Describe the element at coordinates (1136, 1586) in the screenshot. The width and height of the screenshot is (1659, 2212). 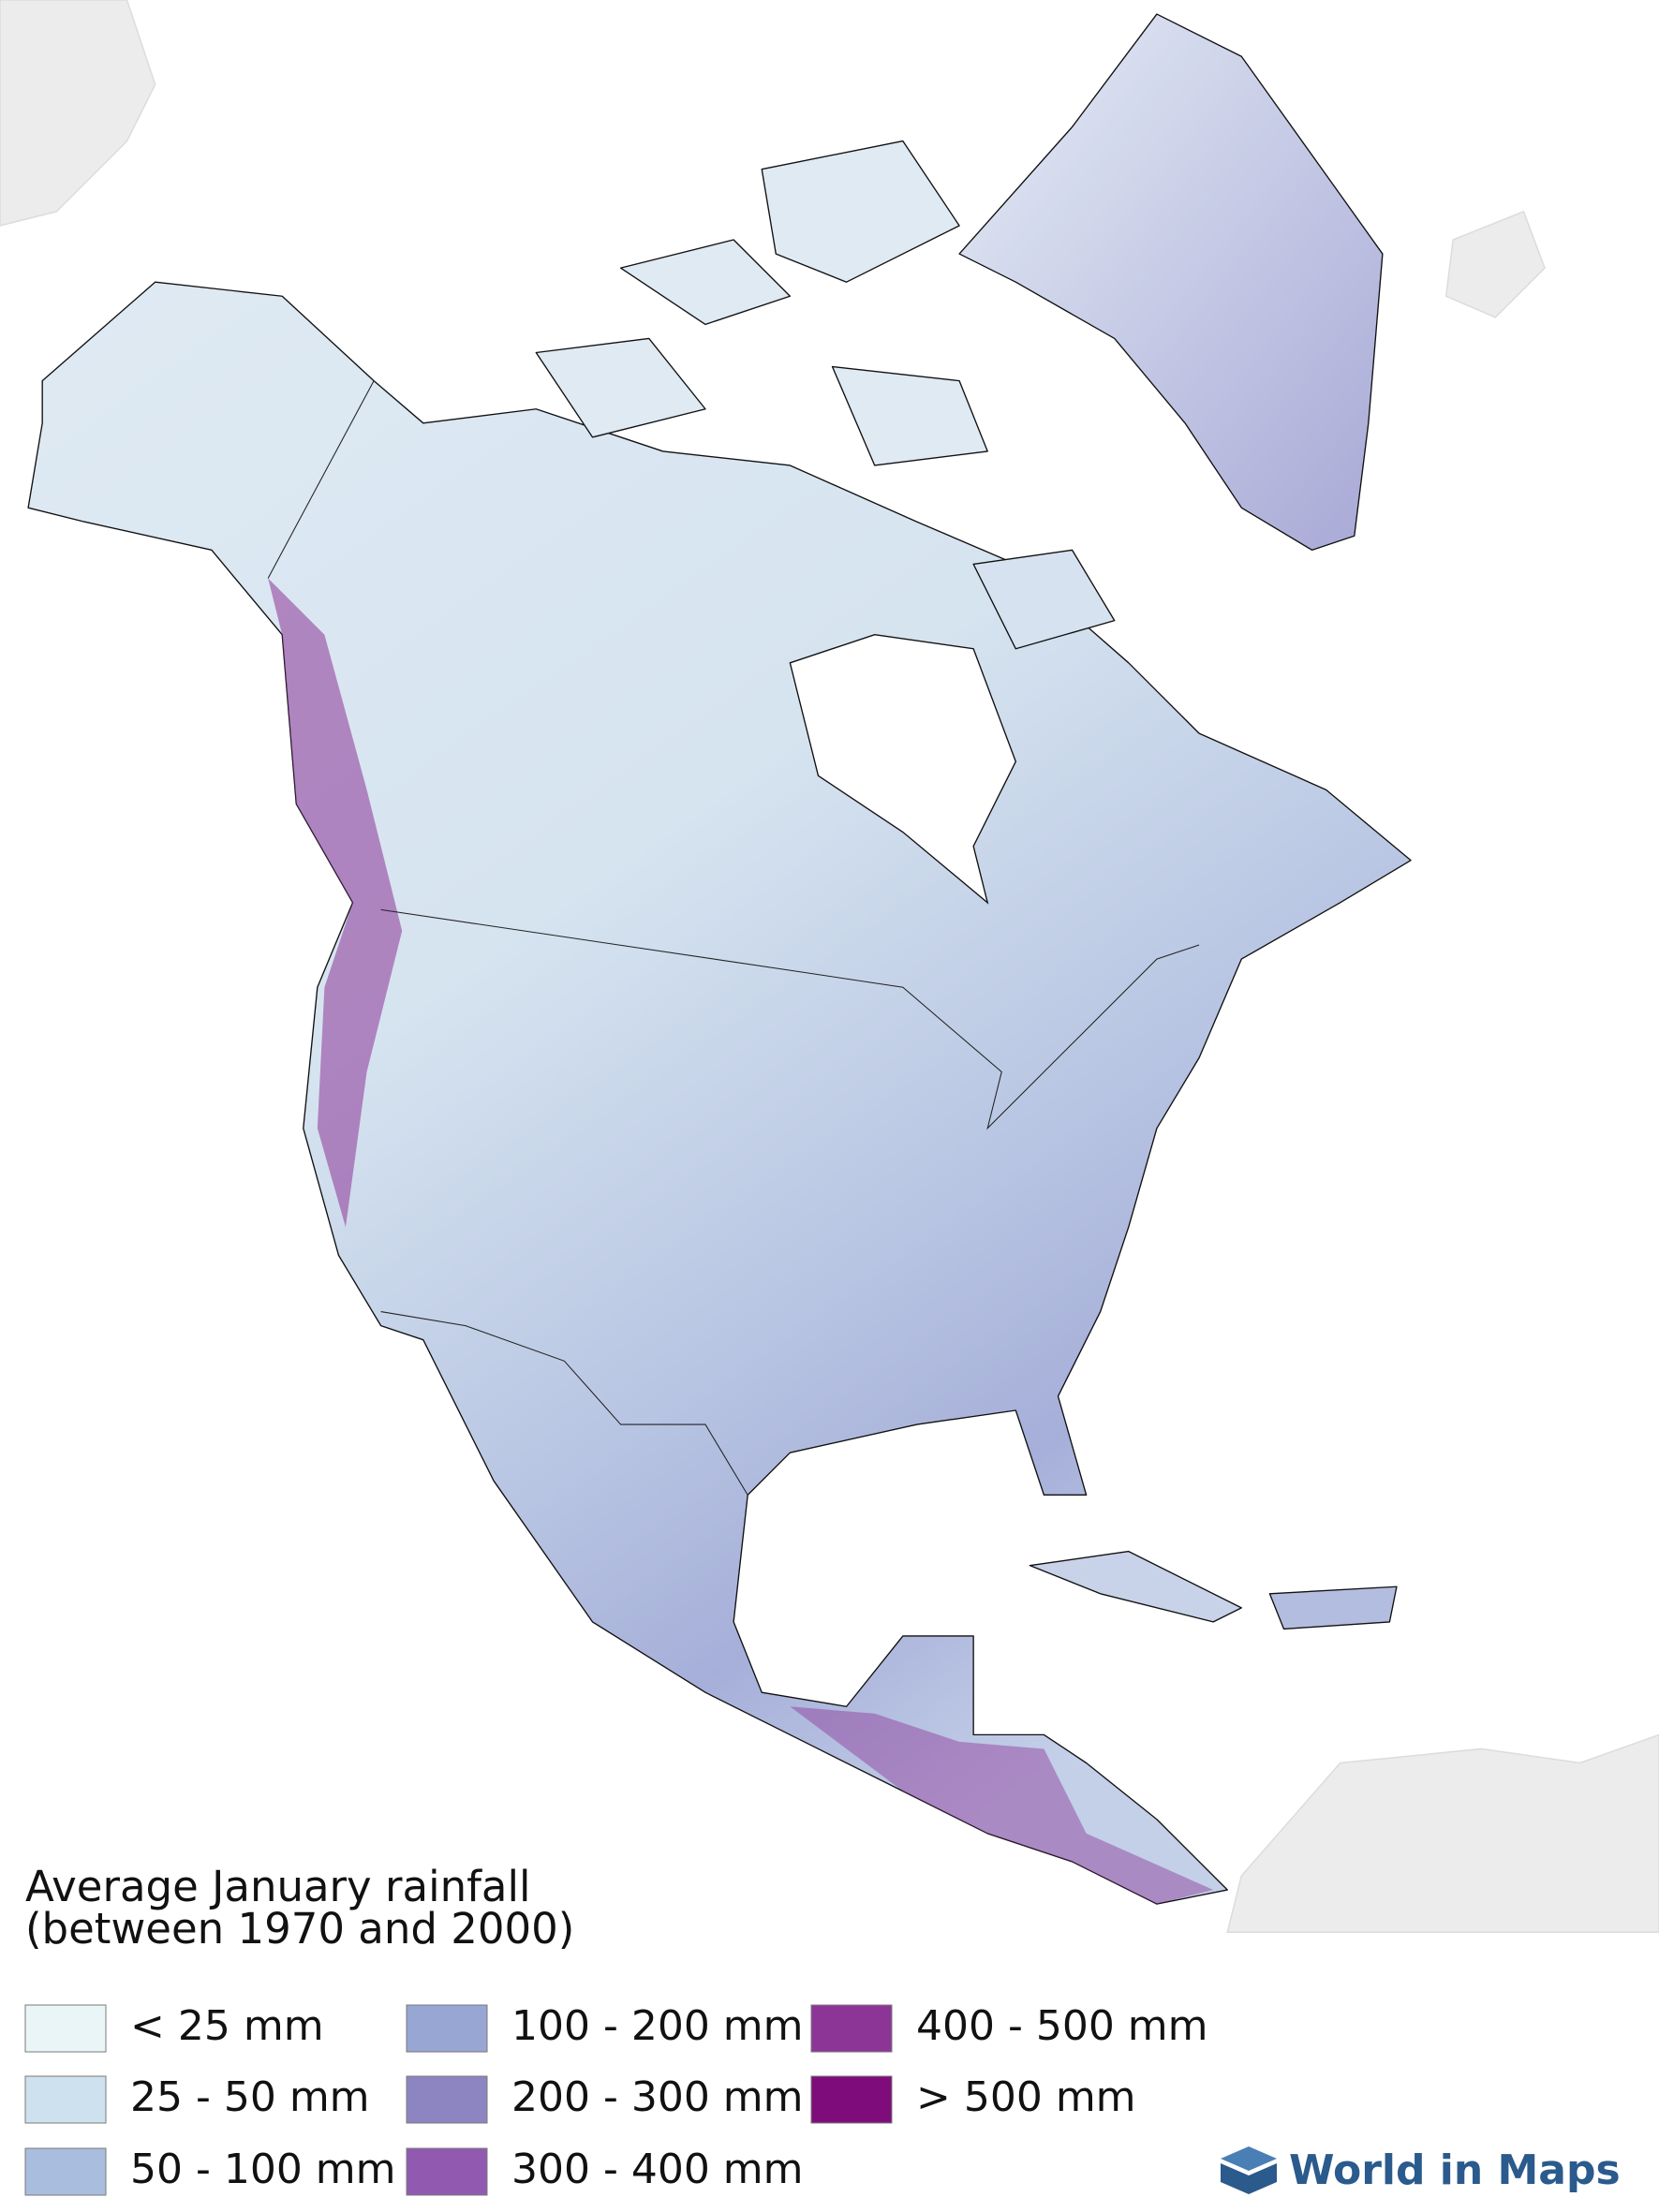
I see `cuba` at that location.